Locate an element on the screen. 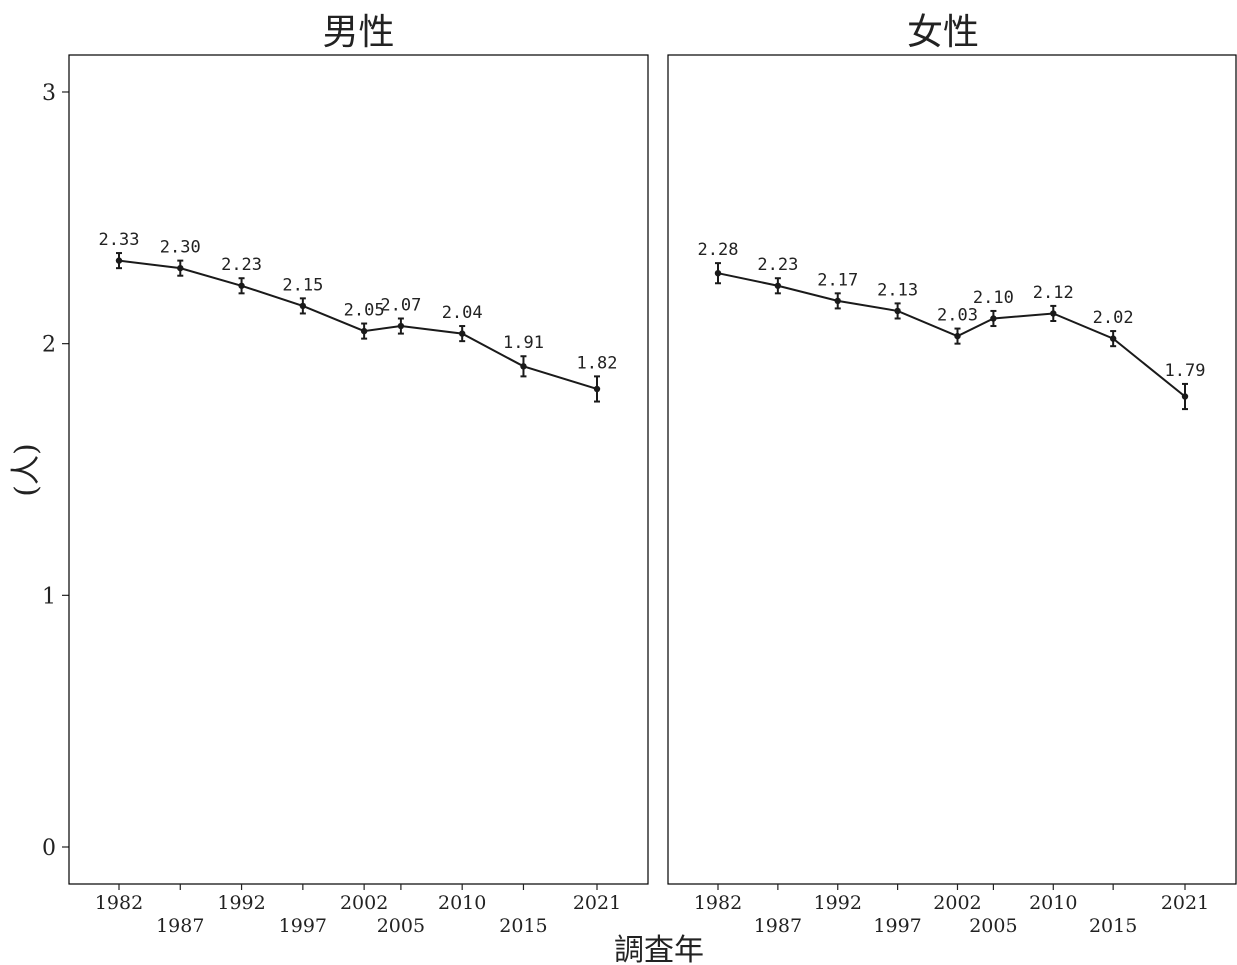 The height and width of the screenshot is (965, 1237). y-axis: 0 1 2 3 is located at coordinates (55, 471).